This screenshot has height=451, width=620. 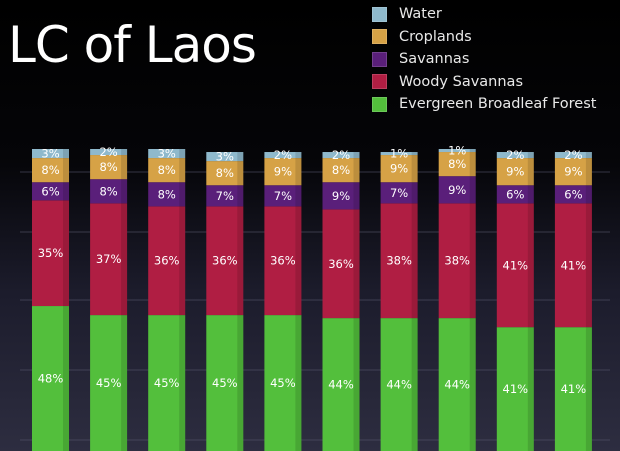 I want to click on bar-label-woody-savannas-9: 41%, so click(x=574, y=265).